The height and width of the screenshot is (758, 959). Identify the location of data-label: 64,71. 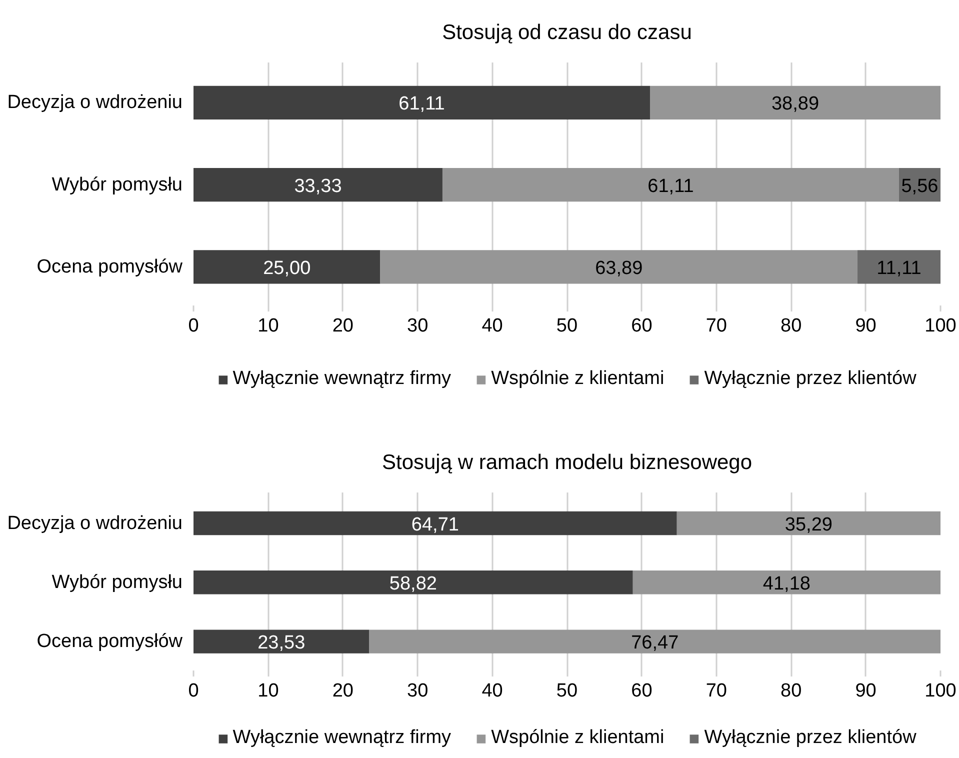
(435, 525).